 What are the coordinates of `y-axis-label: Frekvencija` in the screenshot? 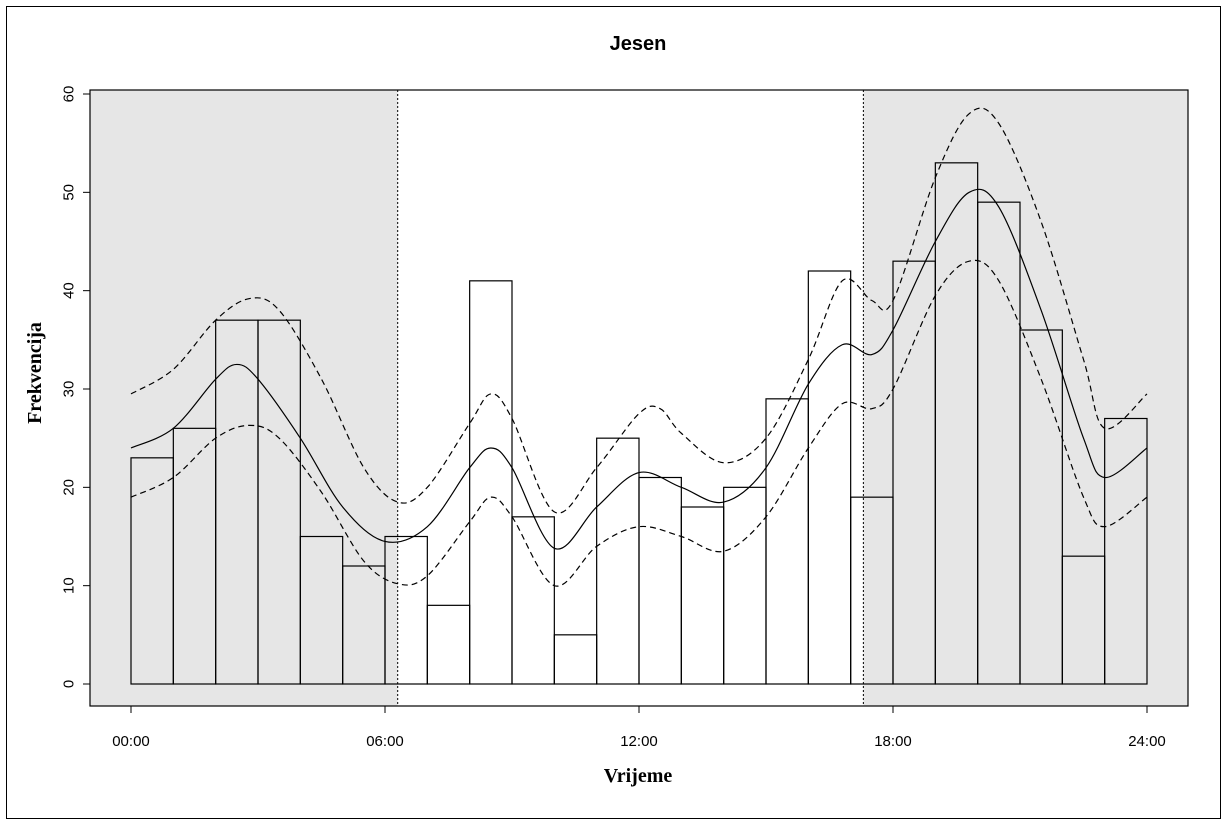 It's located at (35, 373).